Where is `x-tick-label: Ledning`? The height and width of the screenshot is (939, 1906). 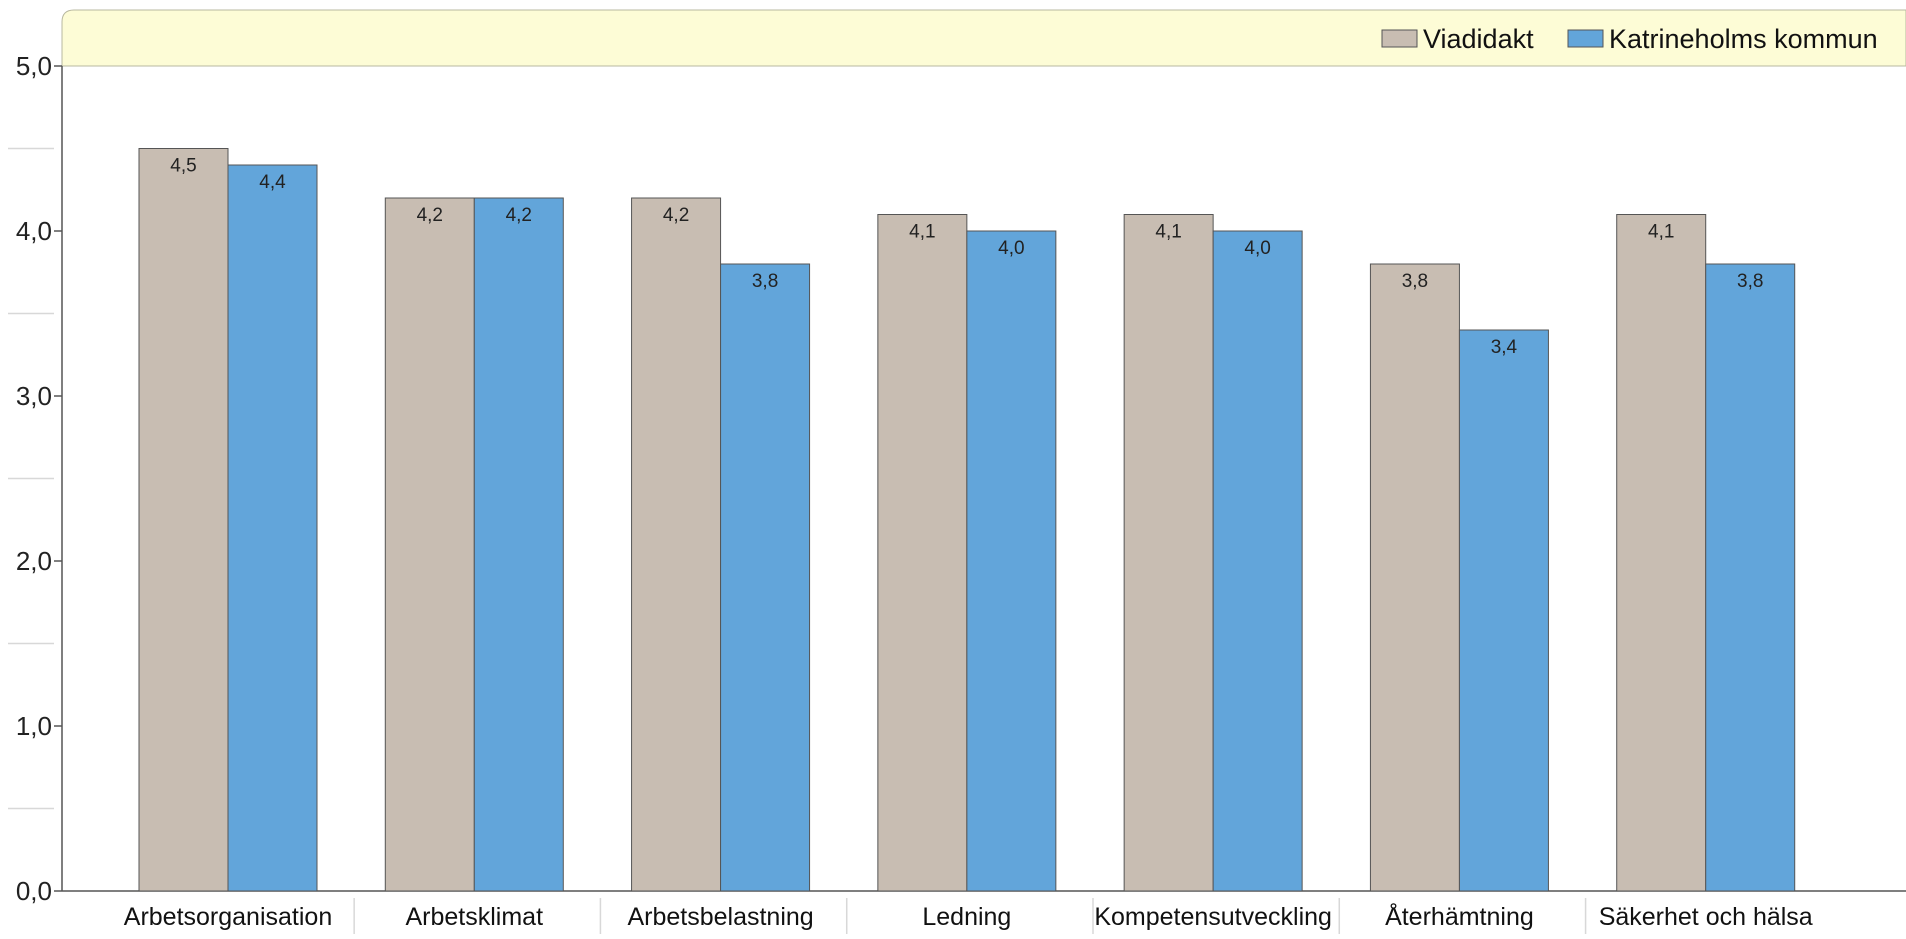
x-tick-label: Ledning is located at coordinates (966, 917).